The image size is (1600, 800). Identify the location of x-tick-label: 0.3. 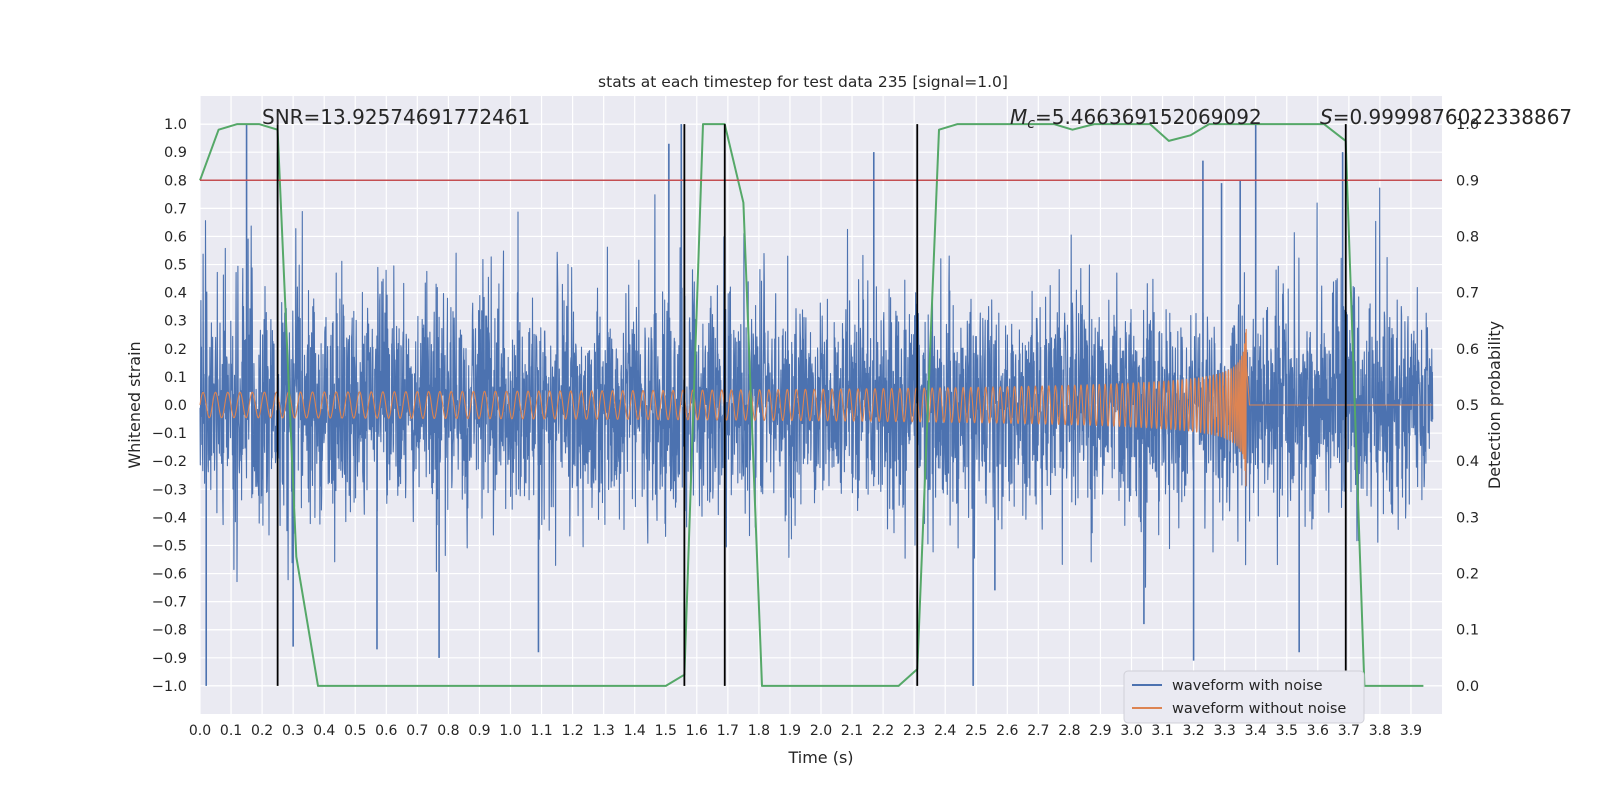
(293, 731).